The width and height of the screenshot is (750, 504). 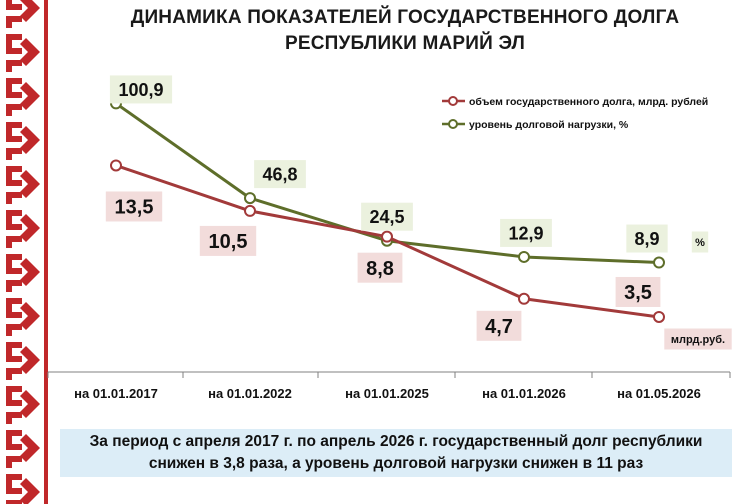 What do you see at coordinates (405, 43) in the screenshot?
I see `chart-title-line-2: РЕСПУБЛИКИ МАРИЙ ЭЛ` at bounding box center [405, 43].